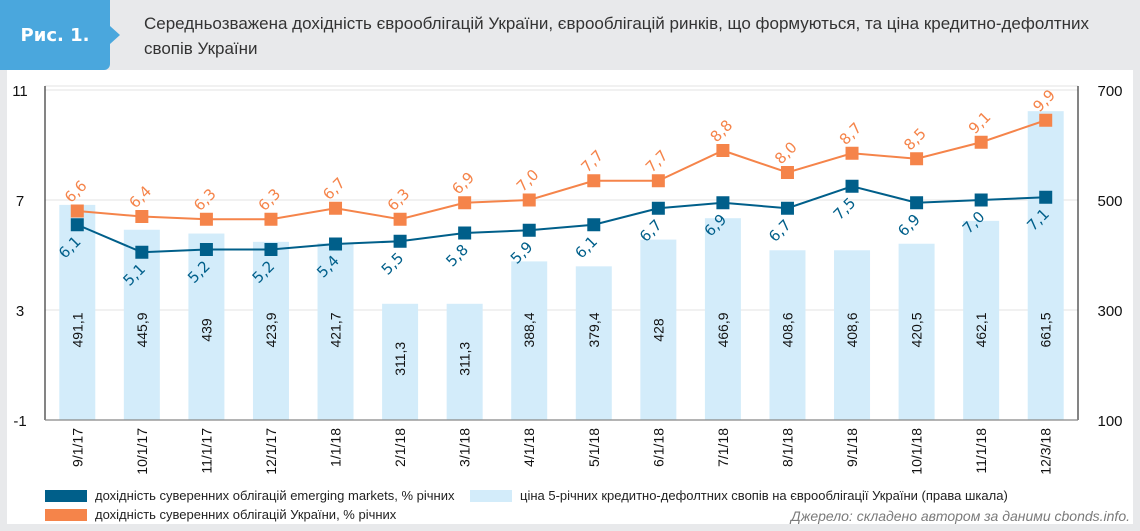 This screenshot has height=531, width=1140. Describe the element at coordinates (1046, 329) in the screenshot. I see `cds-bar-label: 661,5` at that location.